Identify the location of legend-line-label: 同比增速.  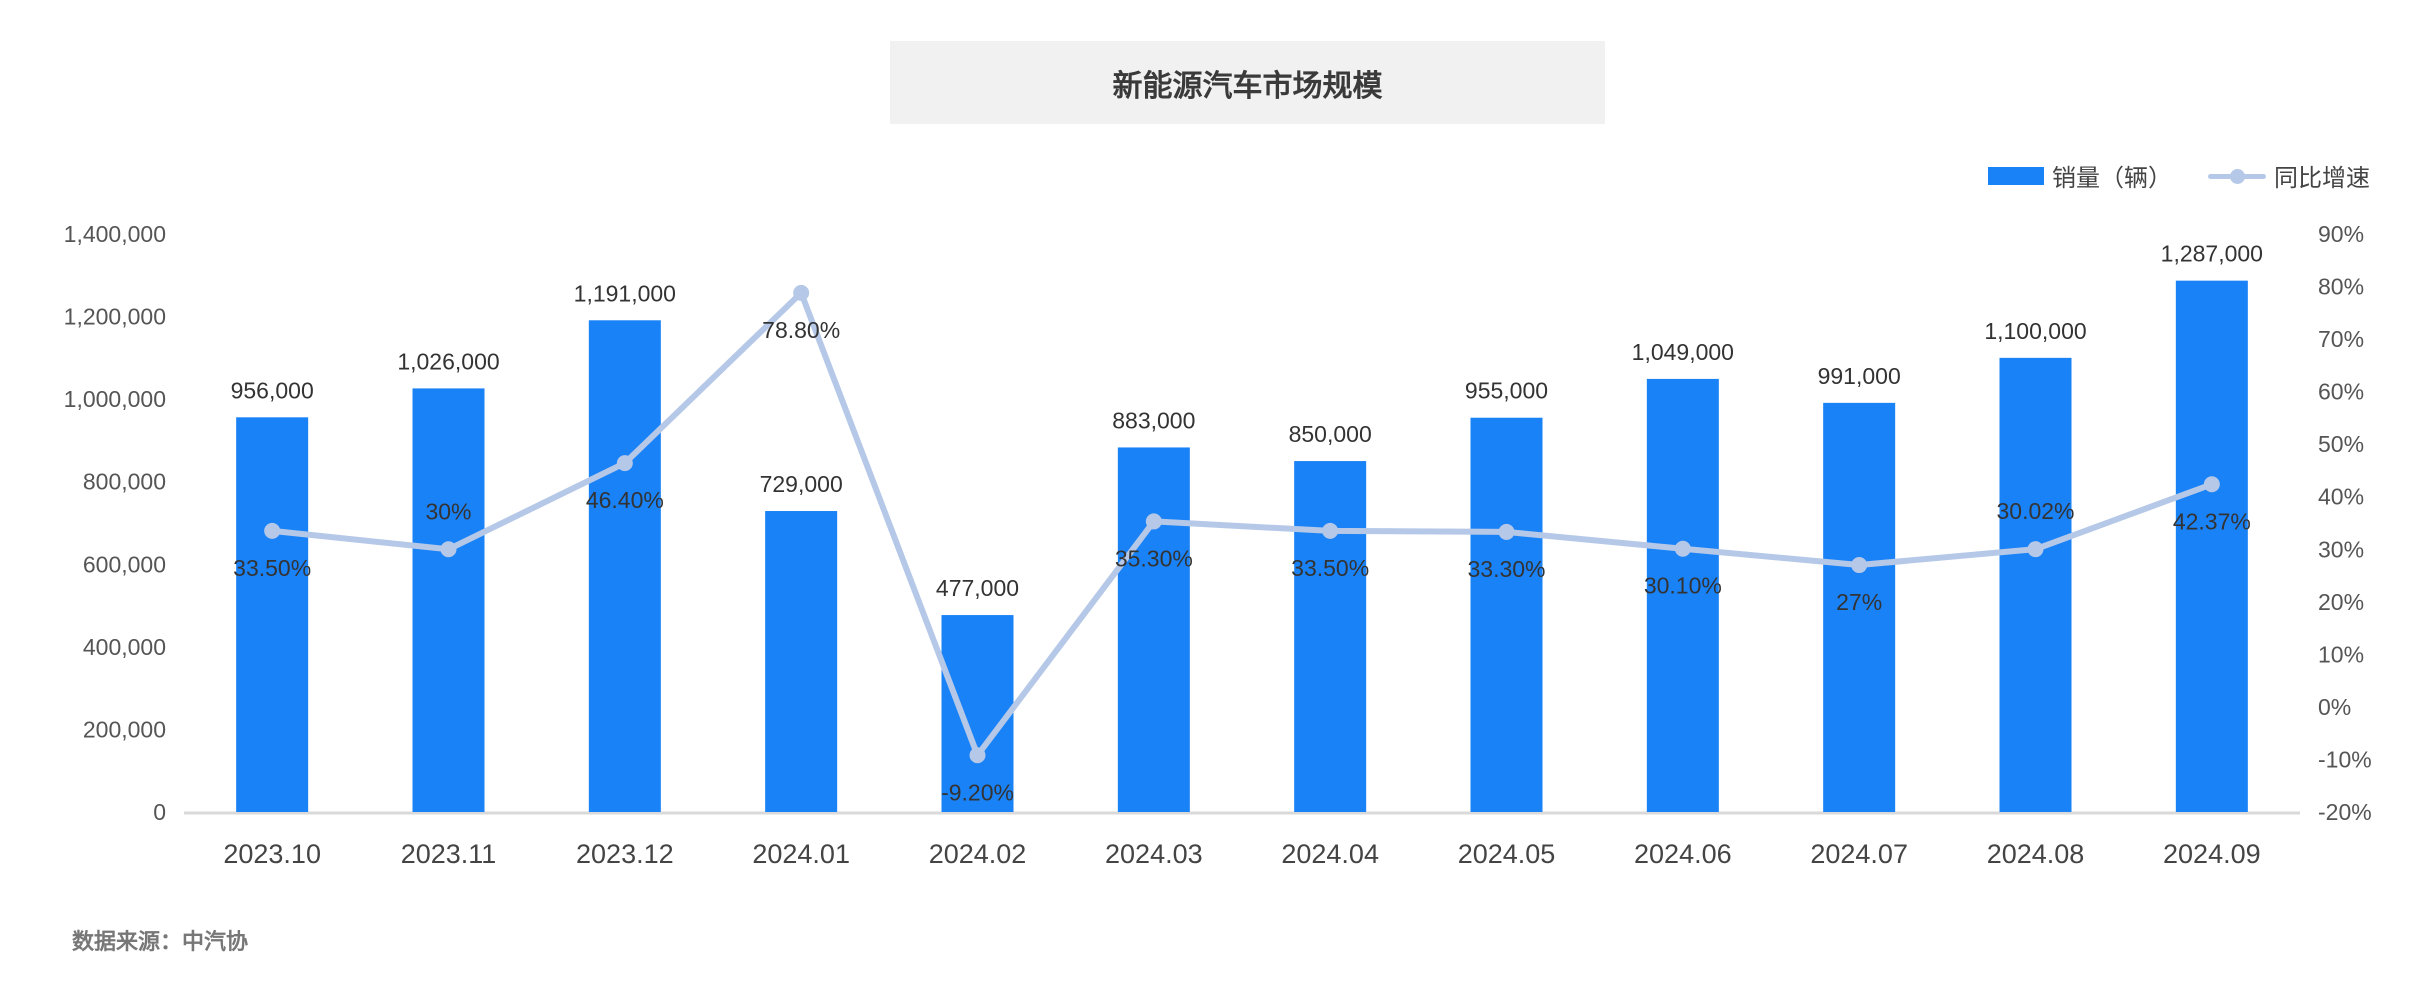
(2322, 178).